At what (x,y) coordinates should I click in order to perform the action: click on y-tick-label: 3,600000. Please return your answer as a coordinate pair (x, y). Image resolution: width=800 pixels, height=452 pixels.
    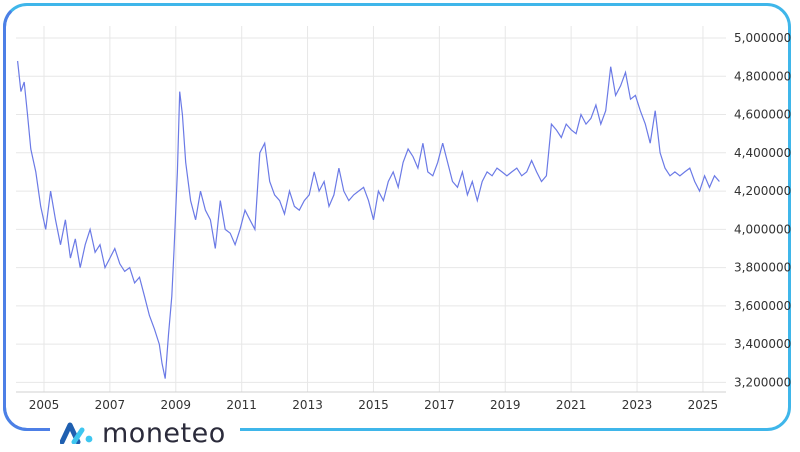
    Looking at the image, I should click on (762, 306).